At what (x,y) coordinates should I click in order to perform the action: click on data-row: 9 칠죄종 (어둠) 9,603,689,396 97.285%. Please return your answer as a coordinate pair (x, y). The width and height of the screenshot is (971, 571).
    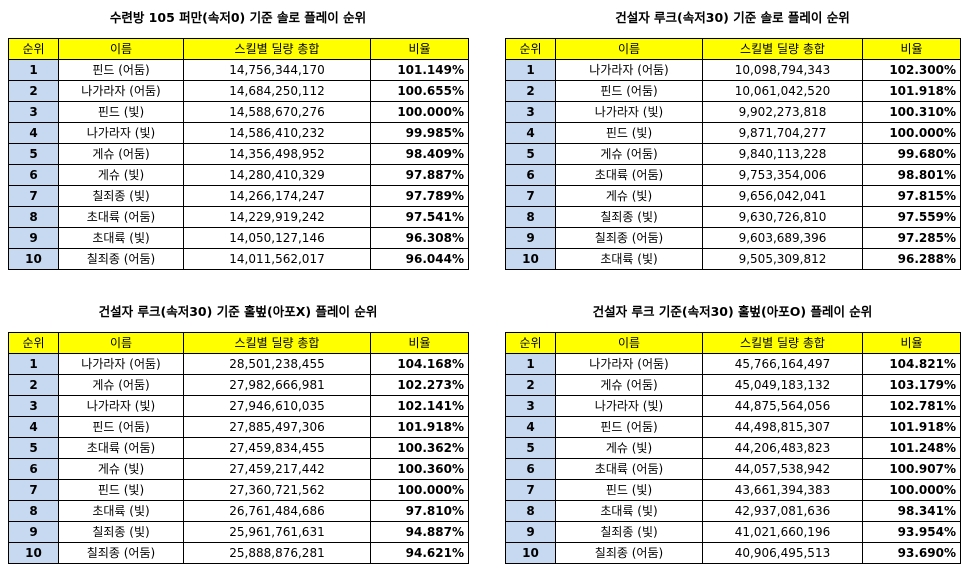
    Looking at the image, I should click on (733, 238).